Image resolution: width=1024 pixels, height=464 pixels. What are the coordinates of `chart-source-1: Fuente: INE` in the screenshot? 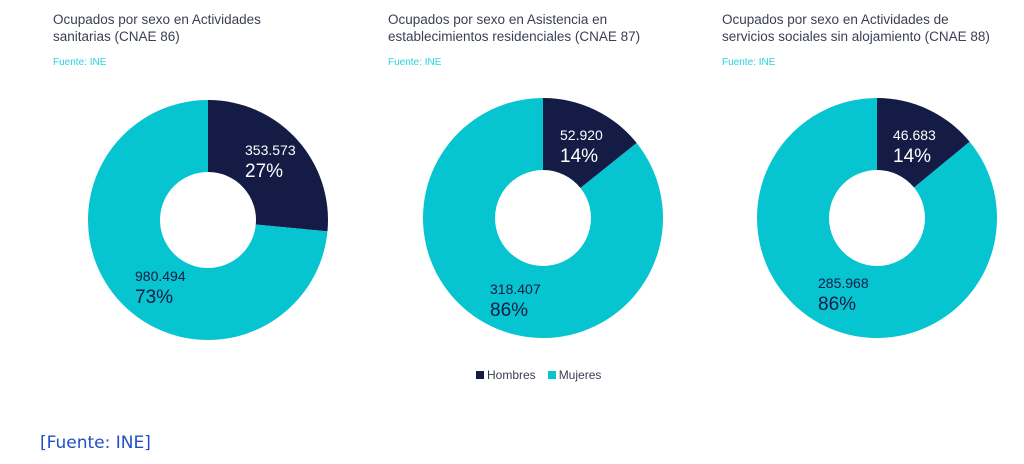 It's located at (80, 62).